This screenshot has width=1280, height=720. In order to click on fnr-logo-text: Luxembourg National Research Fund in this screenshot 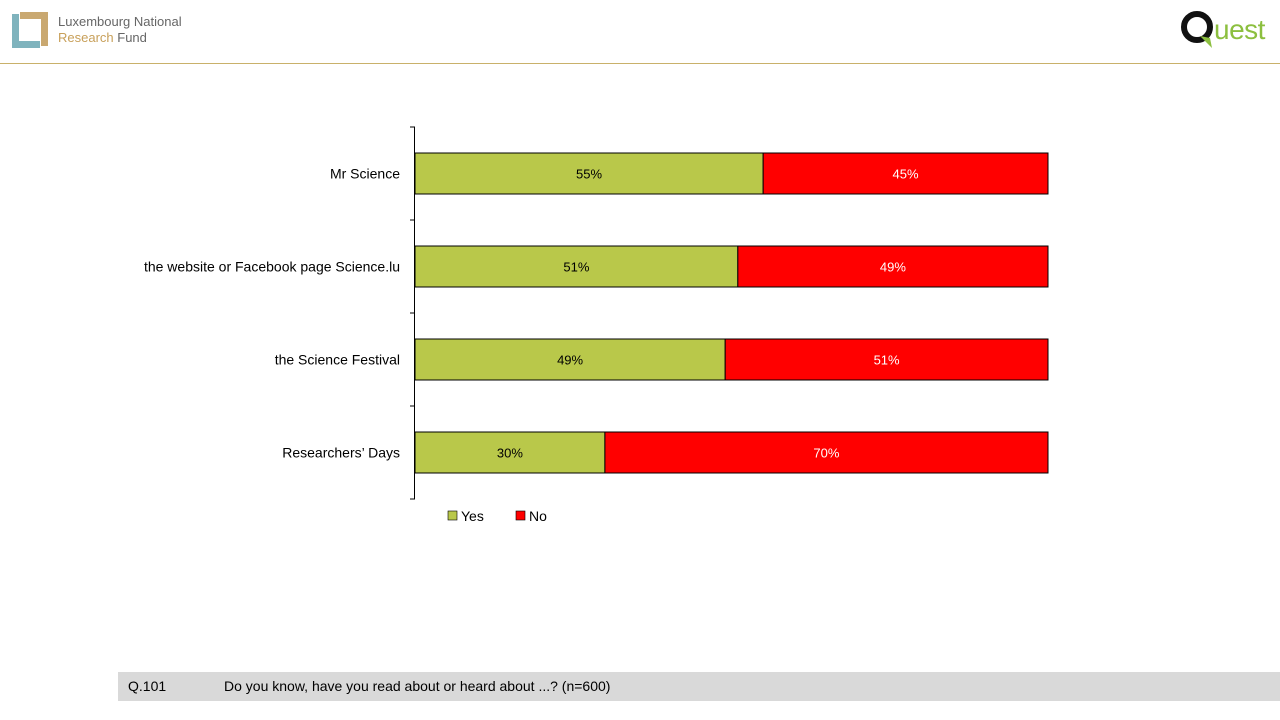, I will do `click(120, 30)`.